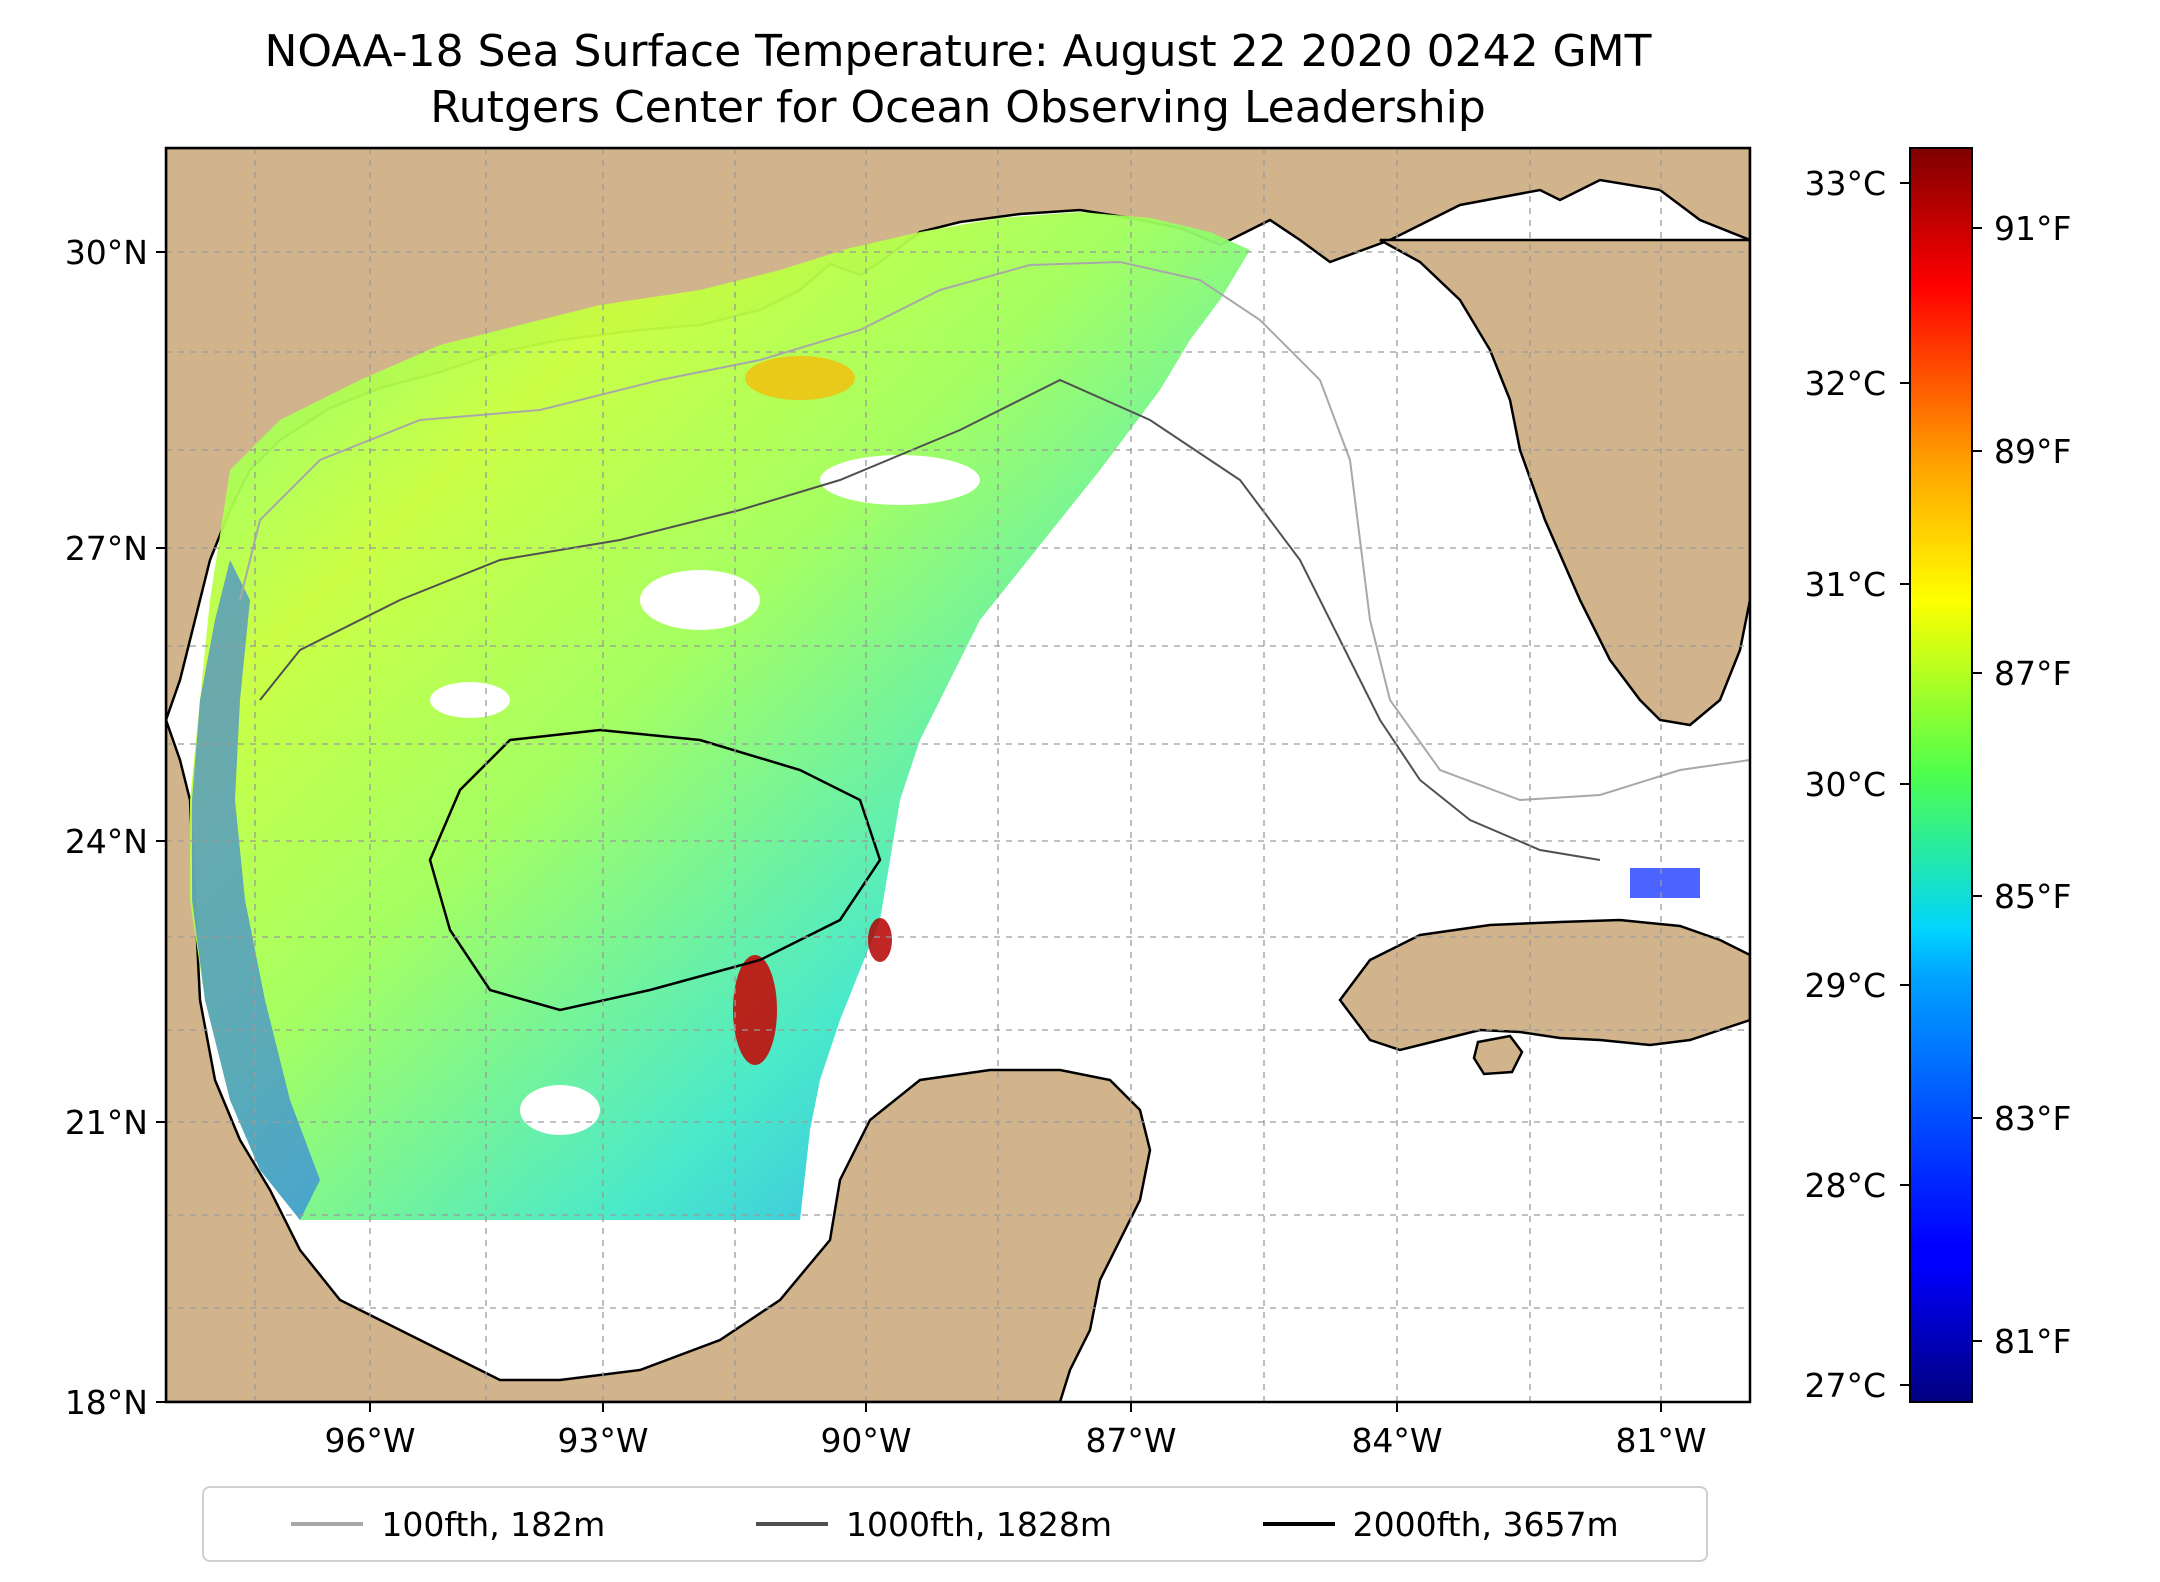 The image size is (2160, 1582). Describe the element at coordinates (493, 1524) in the screenshot. I see `legend-label: 100fth, 182m` at that location.